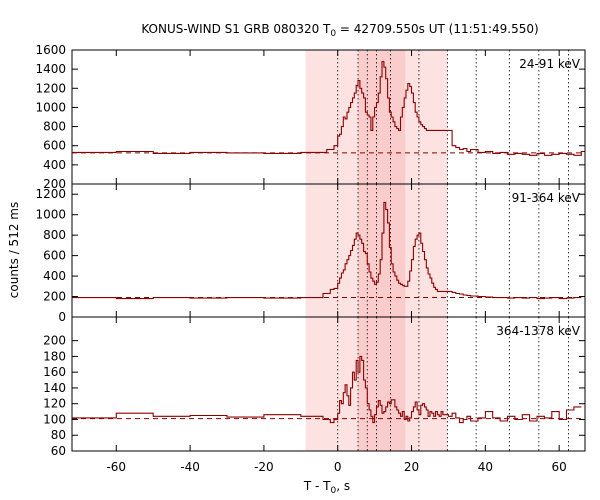 Image resolution: width=600 pixels, height=500 pixels. I want to click on y-tick-label: 80, so click(58, 435).